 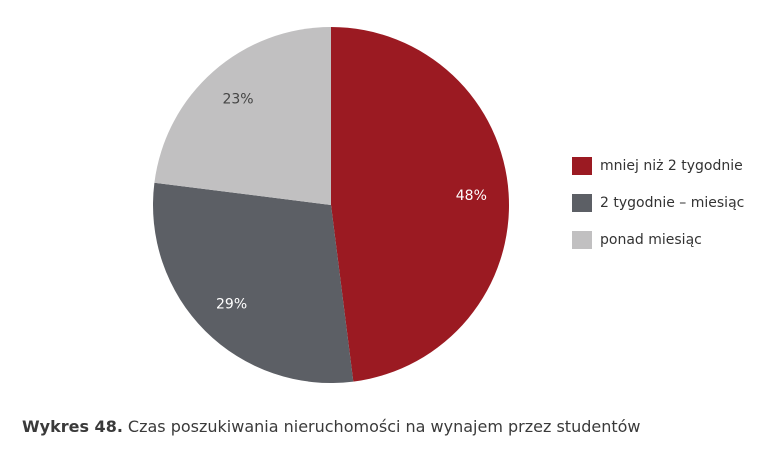 I want to click on slice-label: 29%, so click(x=231, y=304).